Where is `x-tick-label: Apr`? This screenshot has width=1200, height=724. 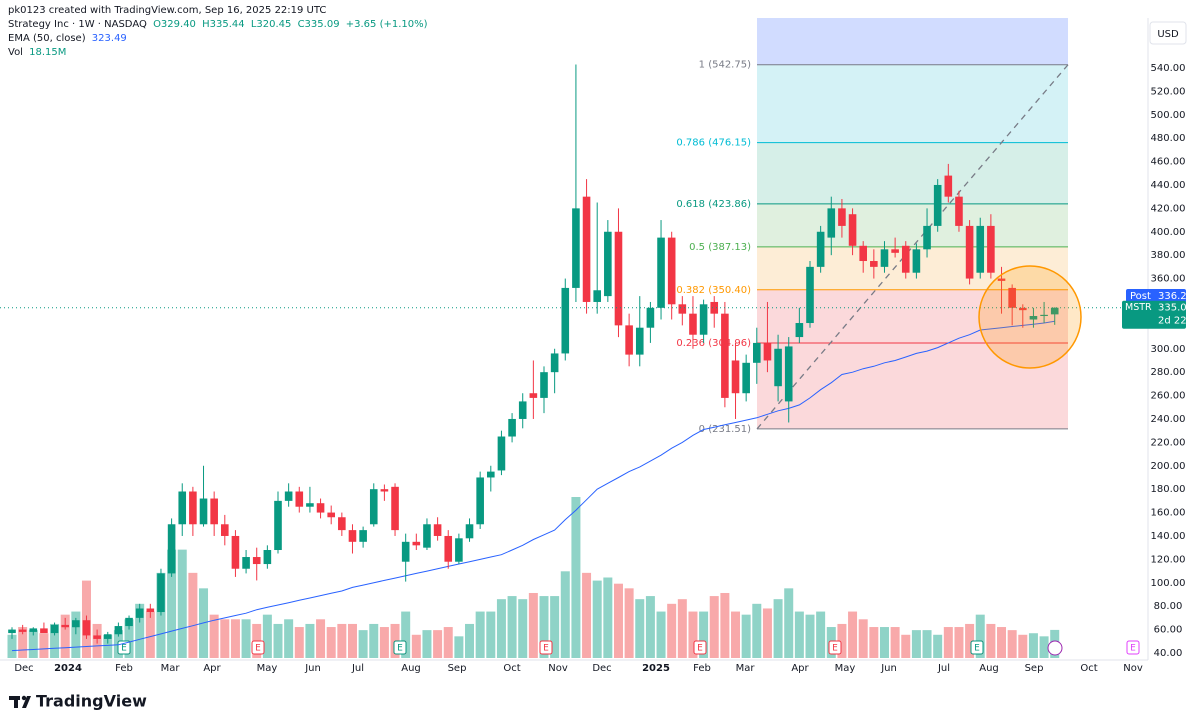 x-tick-label: Apr is located at coordinates (212, 668).